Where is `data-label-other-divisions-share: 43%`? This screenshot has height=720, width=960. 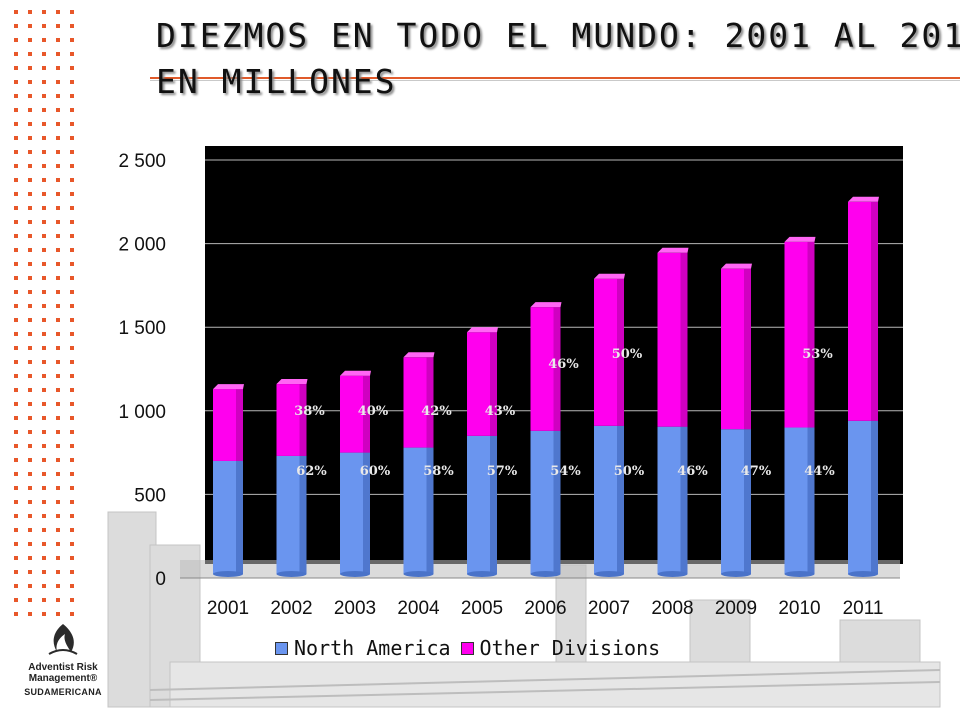 data-label-other-divisions-share: 43% is located at coordinates (500, 411).